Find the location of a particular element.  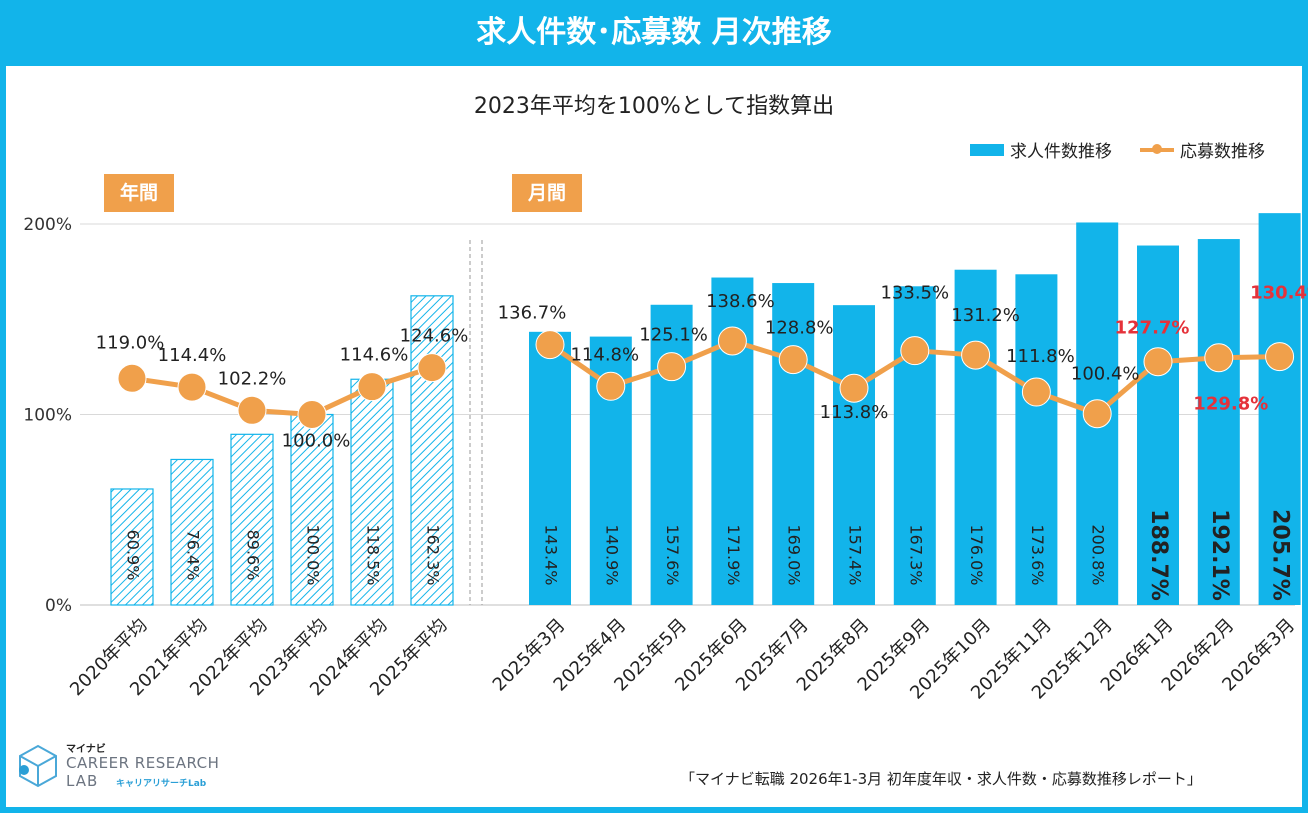

legend-bar-label: 求人件数推移 is located at coordinates (1061, 152).